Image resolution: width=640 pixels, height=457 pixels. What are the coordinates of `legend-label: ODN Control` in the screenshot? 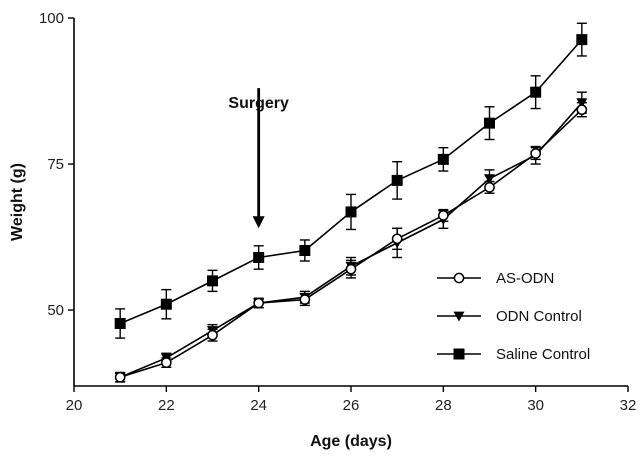 It's located at (539, 316).